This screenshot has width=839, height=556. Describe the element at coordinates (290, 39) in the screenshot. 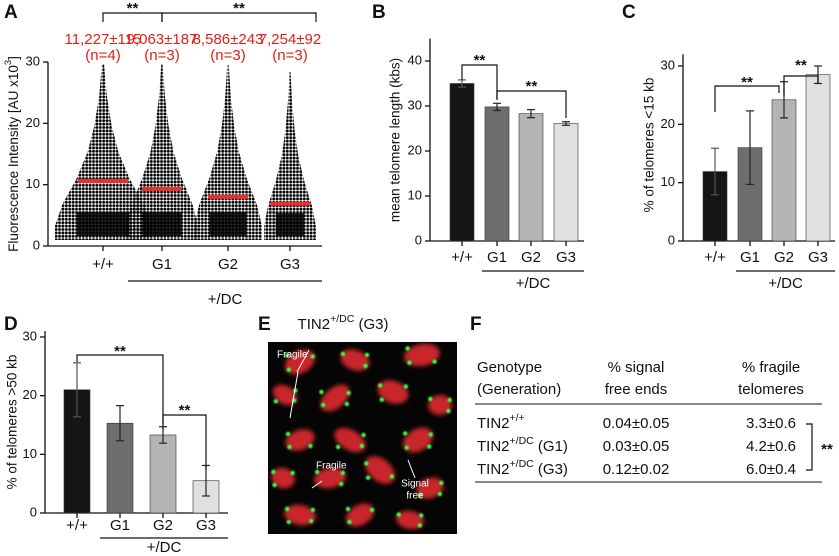

I see `annotation: 7,254±92` at that location.